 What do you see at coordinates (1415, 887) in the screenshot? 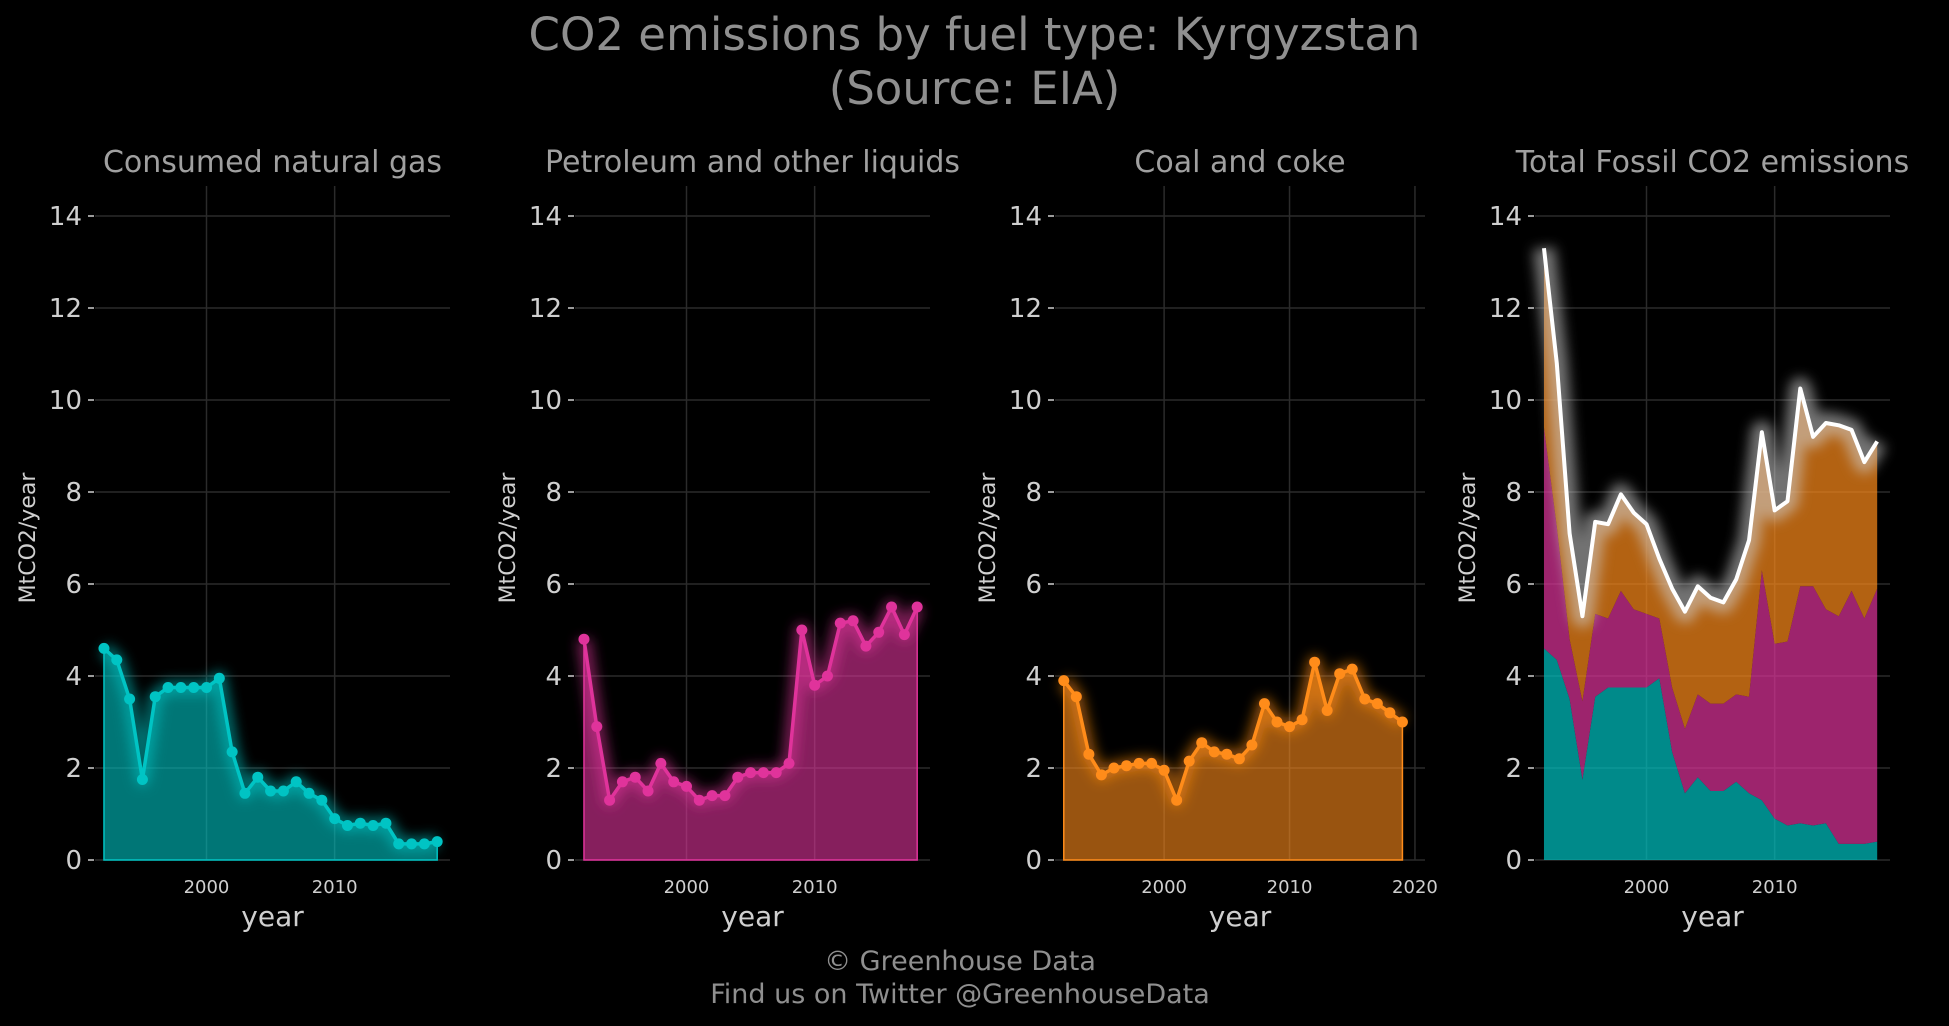
I see `x-tick-label: 2020` at bounding box center [1415, 887].